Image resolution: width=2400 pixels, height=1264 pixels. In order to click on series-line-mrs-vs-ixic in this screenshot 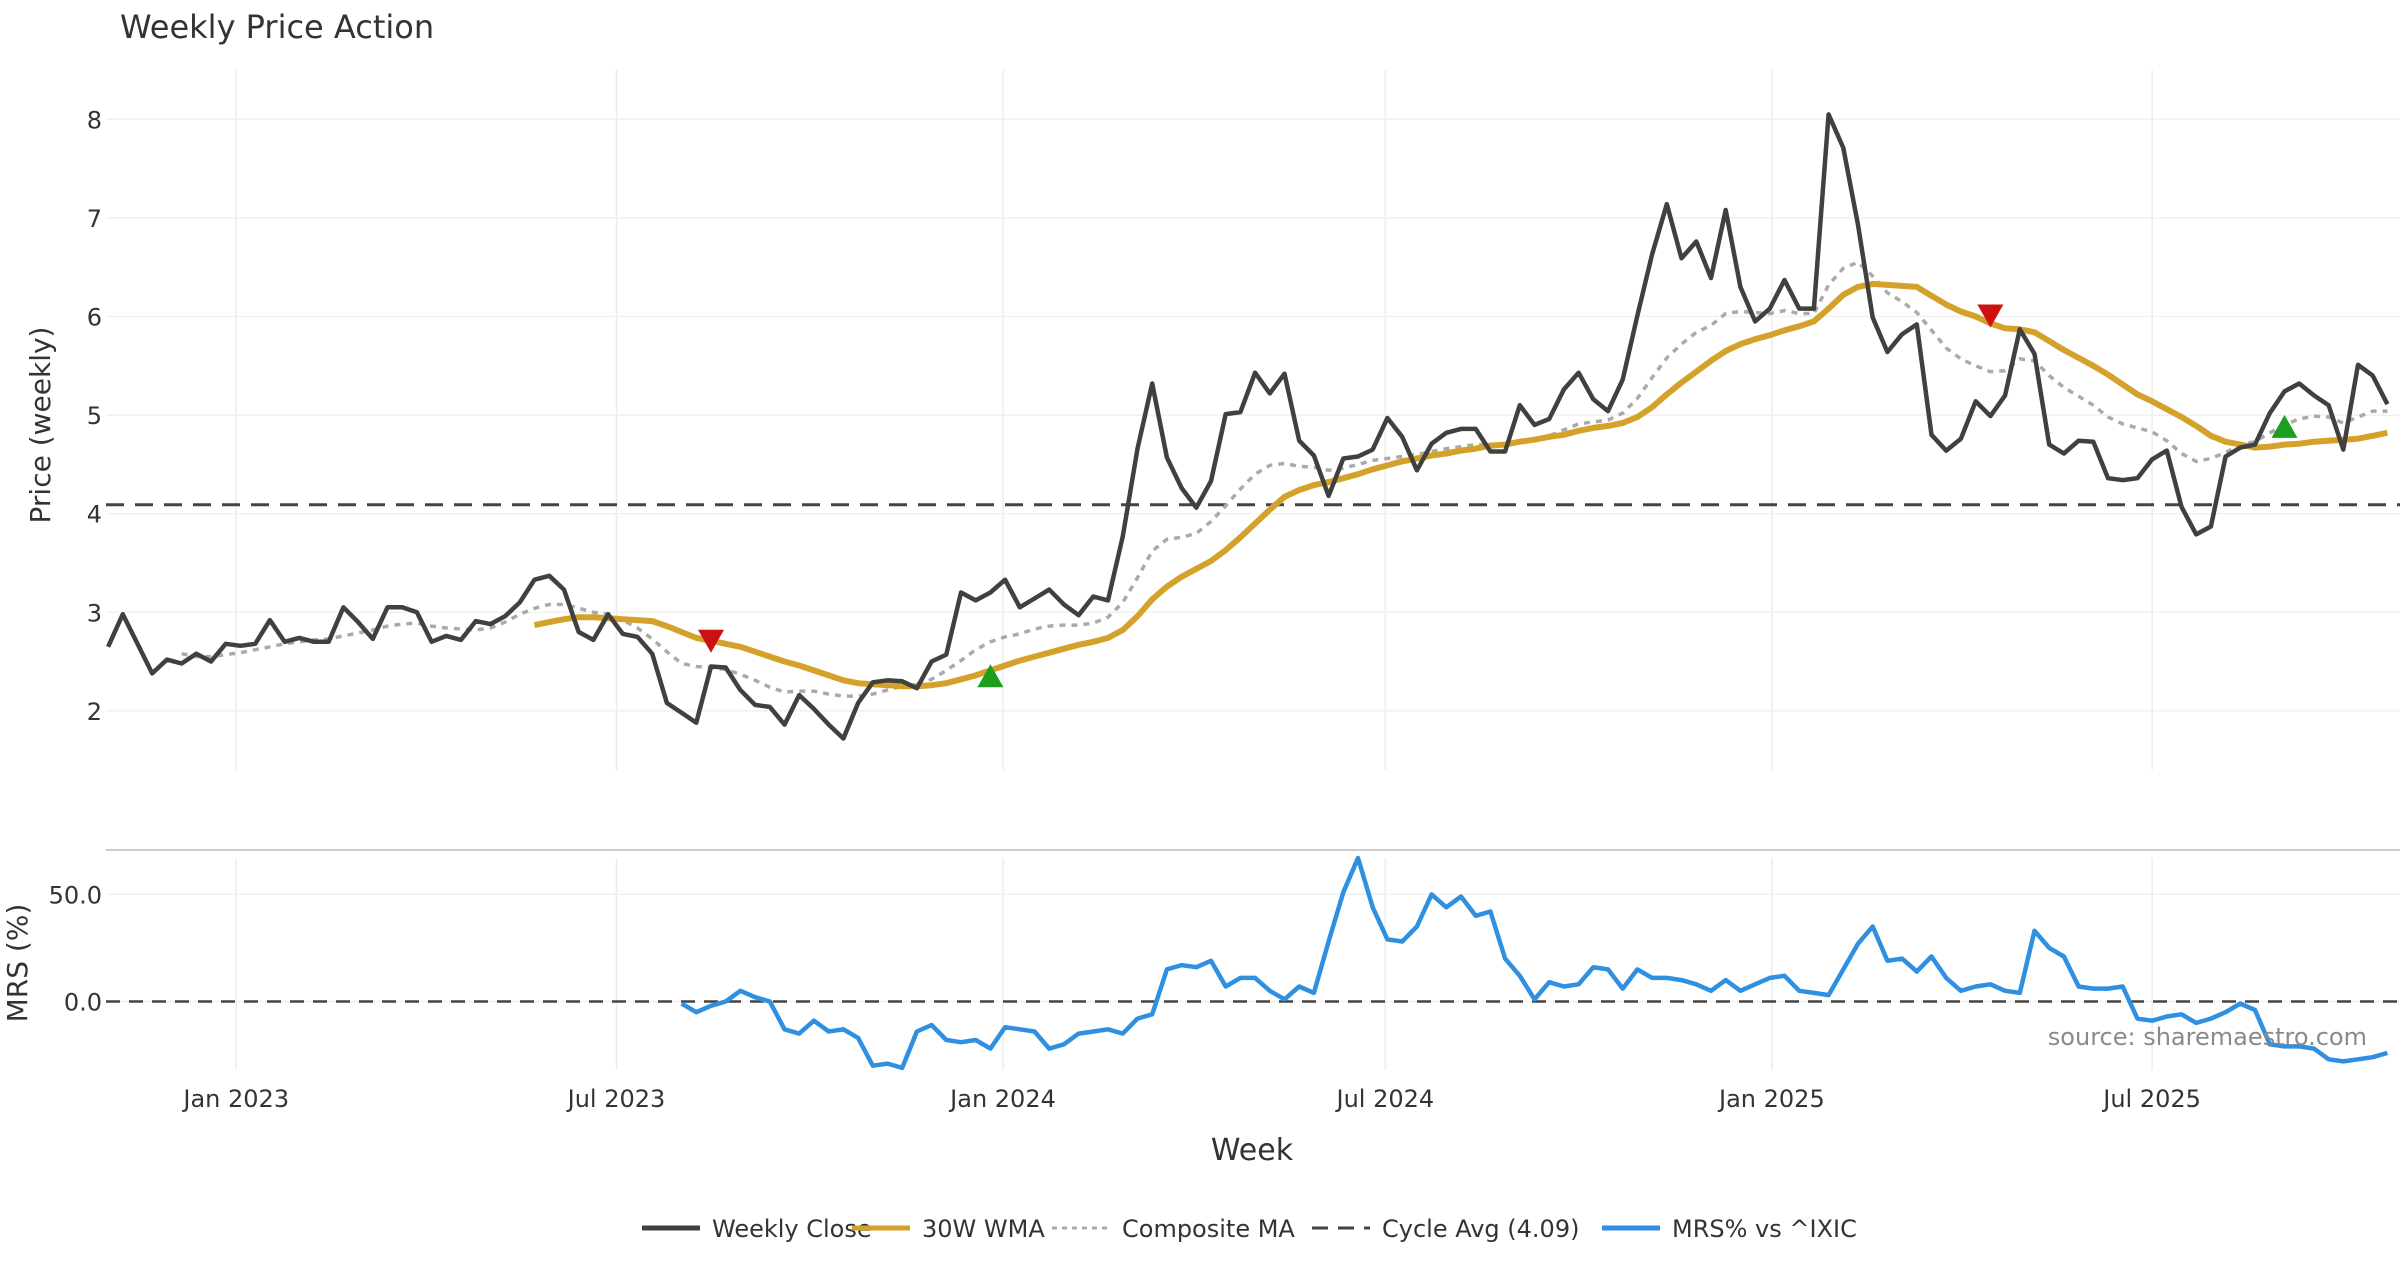, I will do `click(1534, 963)`.